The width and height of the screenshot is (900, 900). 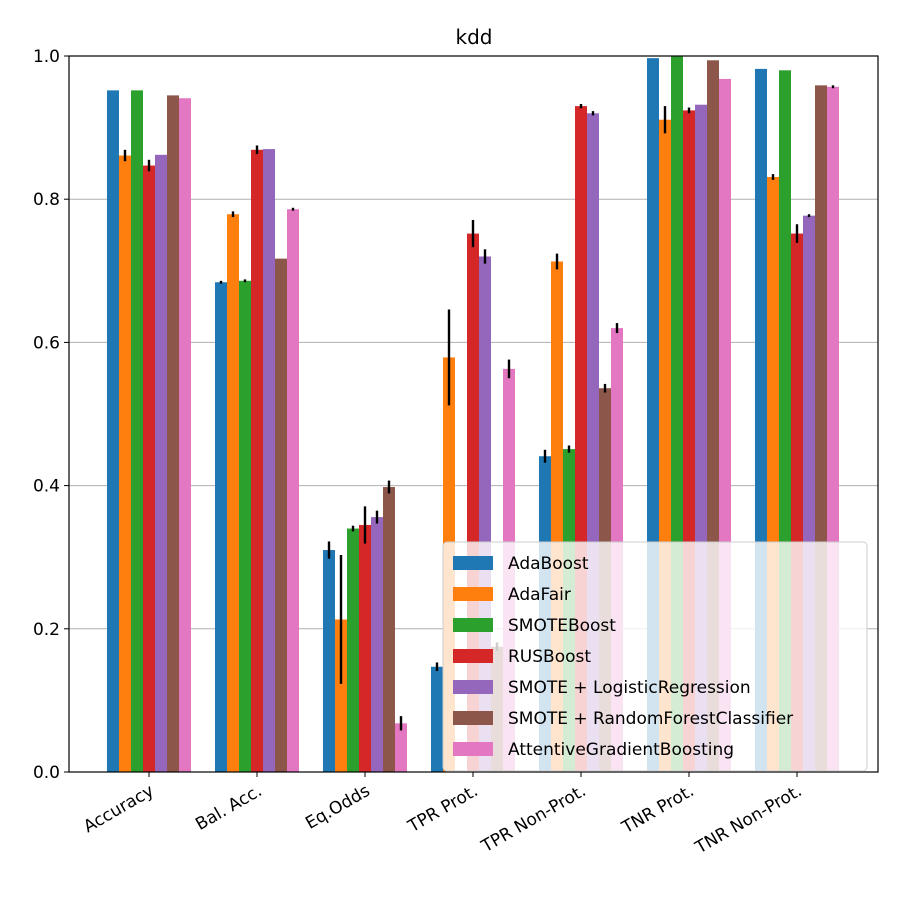 I want to click on y-tick-label: 0.0, so click(x=46, y=773).